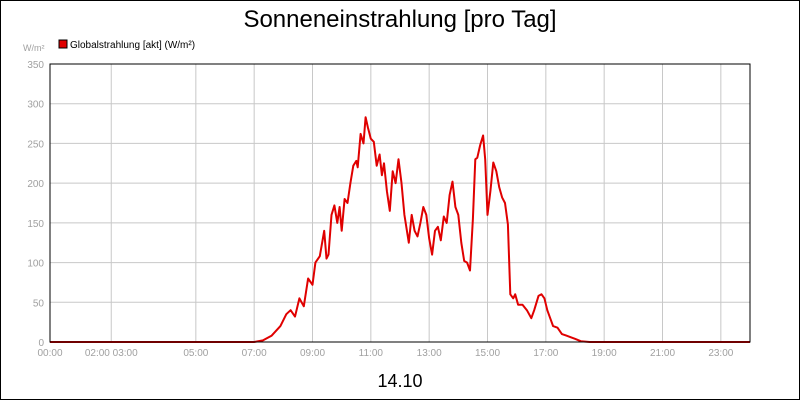 The width and height of the screenshot is (800, 400). What do you see at coordinates (720, 353) in the screenshot?
I see `x-tick-label: 23:00` at bounding box center [720, 353].